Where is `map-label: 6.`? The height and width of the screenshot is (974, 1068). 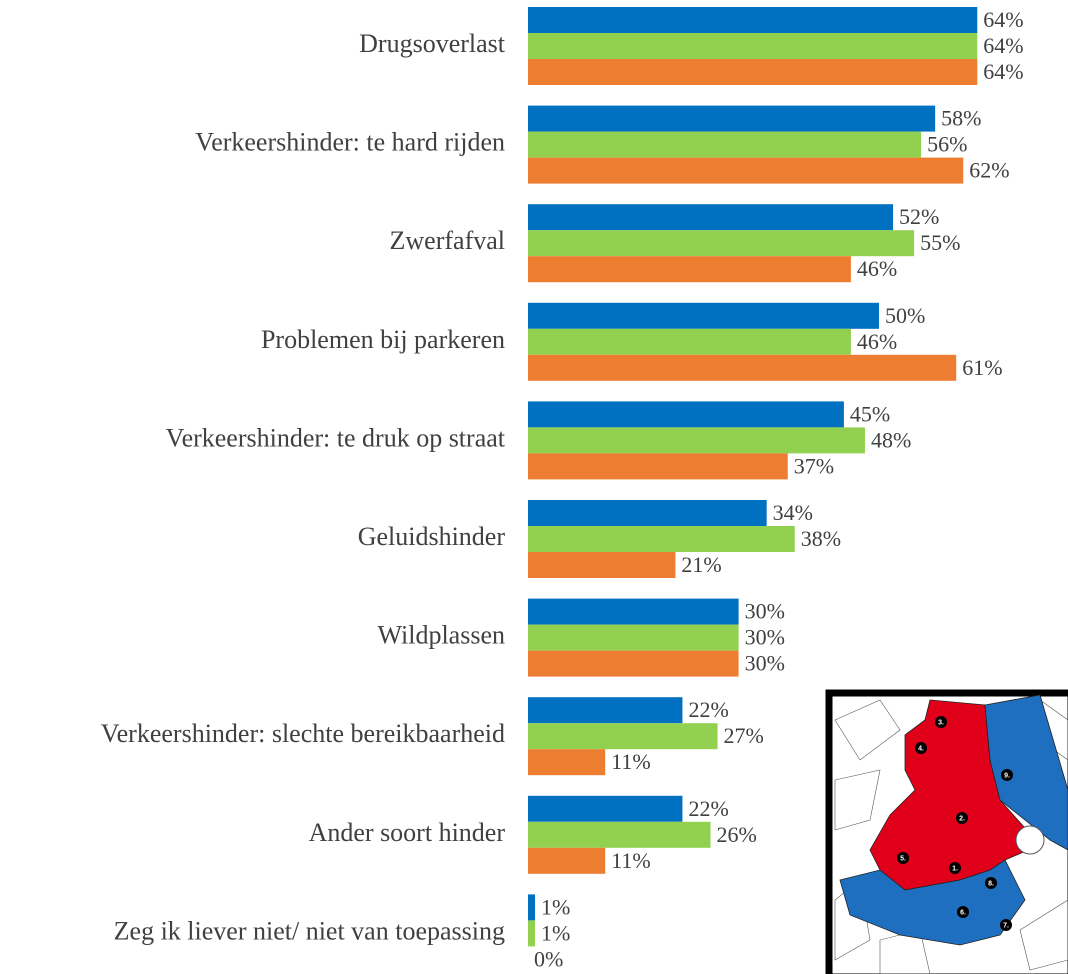 map-label: 6. is located at coordinates (963, 912).